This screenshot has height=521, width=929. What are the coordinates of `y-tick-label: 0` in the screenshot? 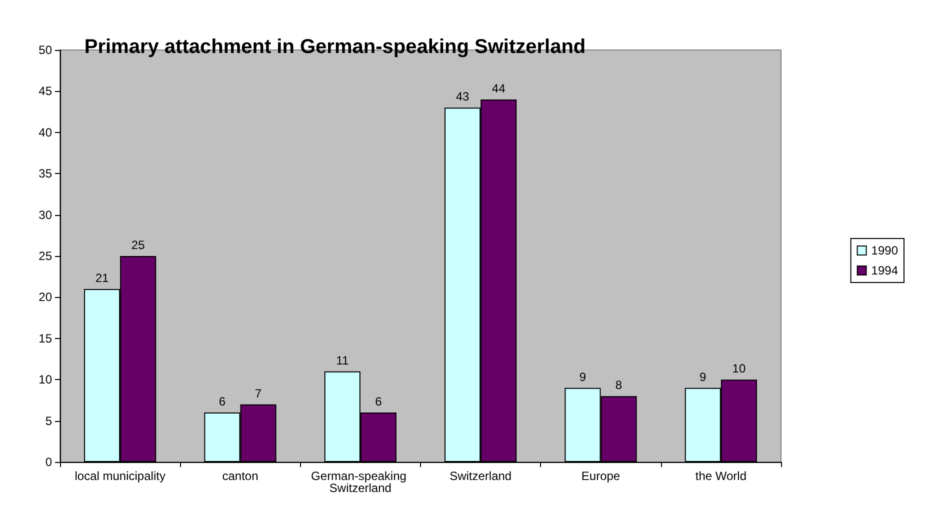 It's located at (48, 462).